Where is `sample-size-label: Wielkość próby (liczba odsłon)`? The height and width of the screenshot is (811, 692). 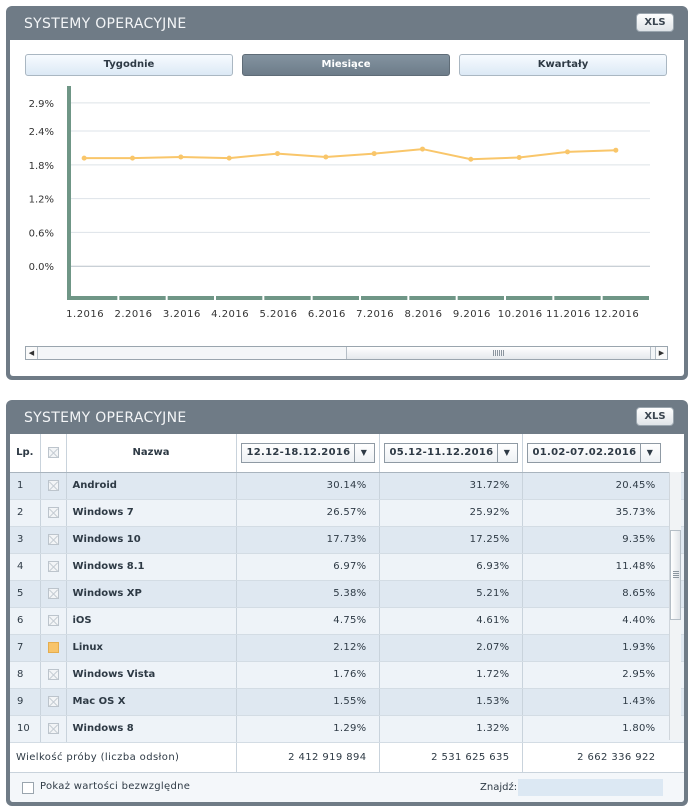 sample-size-label: Wielkość próby (liczba odsłon) is located at coordinates (123, 757).